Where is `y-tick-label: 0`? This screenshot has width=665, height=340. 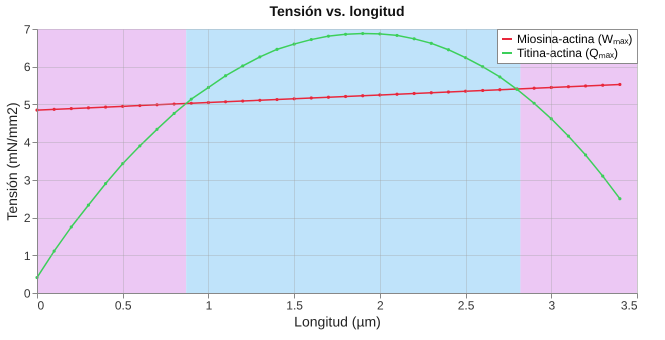
y-tick-label: 0 is located at coordinates (27, 293).